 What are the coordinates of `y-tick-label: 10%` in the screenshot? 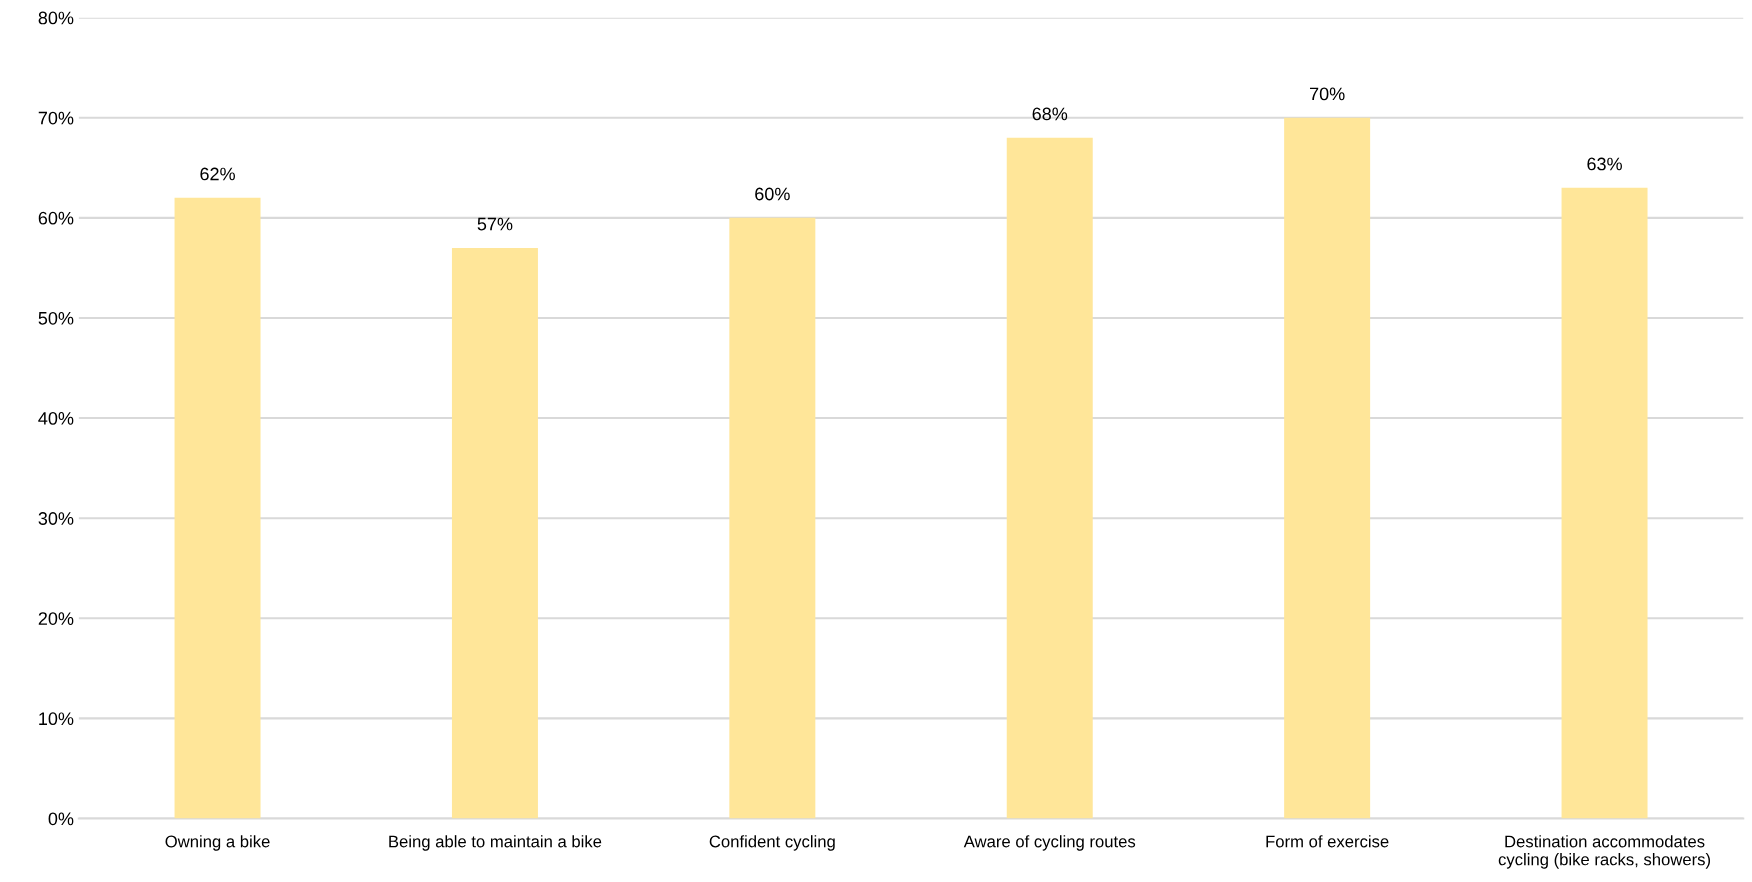 It's located at (56, 719).